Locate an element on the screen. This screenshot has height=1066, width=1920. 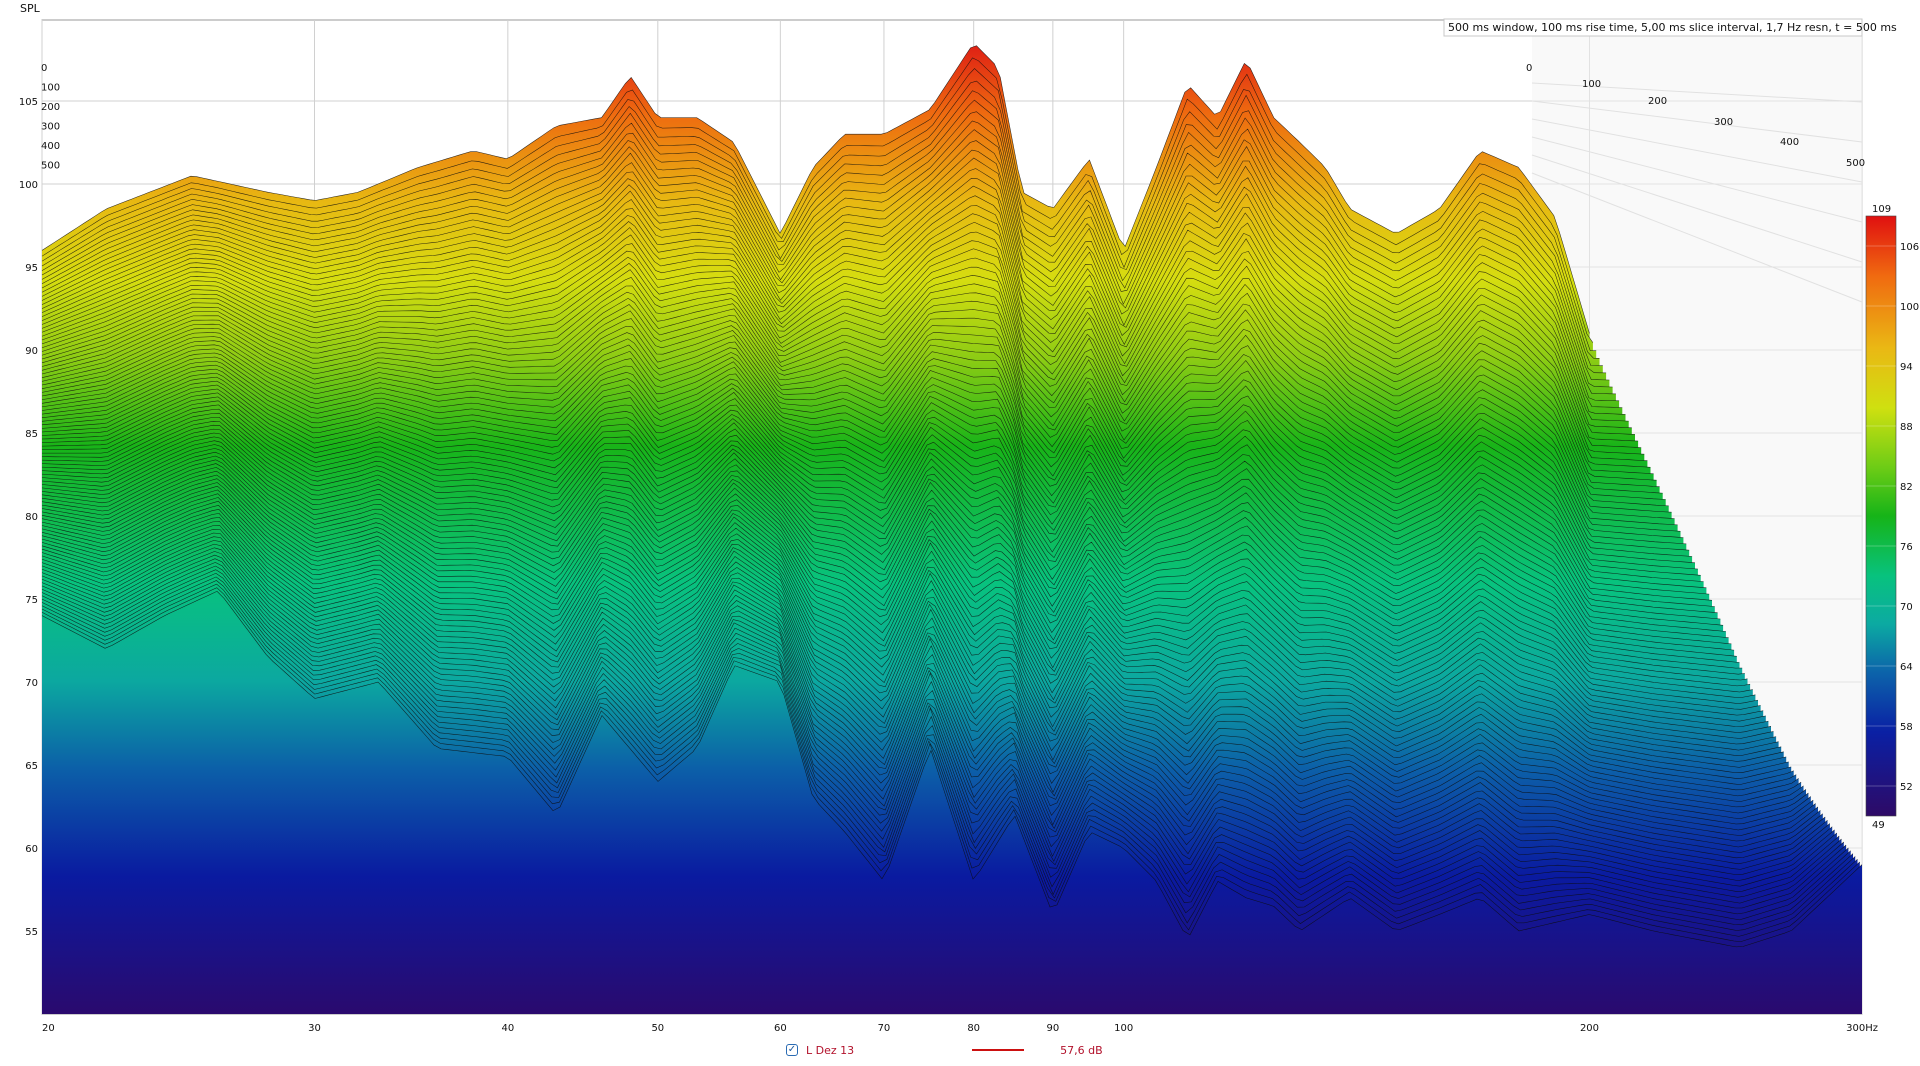
check-icon: ✓ is located at coordinates (792, 1049).